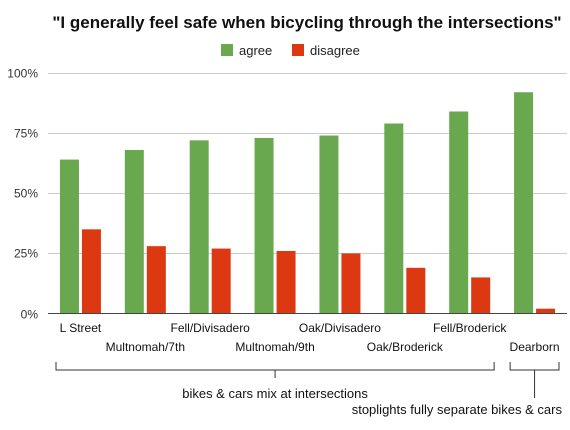 This screenshot has width=570, height=430. What do you see at coordinates (274, 347) in the screenshot?
I see `x-tick-label: Multnomah/9th` at bounding box center [274, 347].